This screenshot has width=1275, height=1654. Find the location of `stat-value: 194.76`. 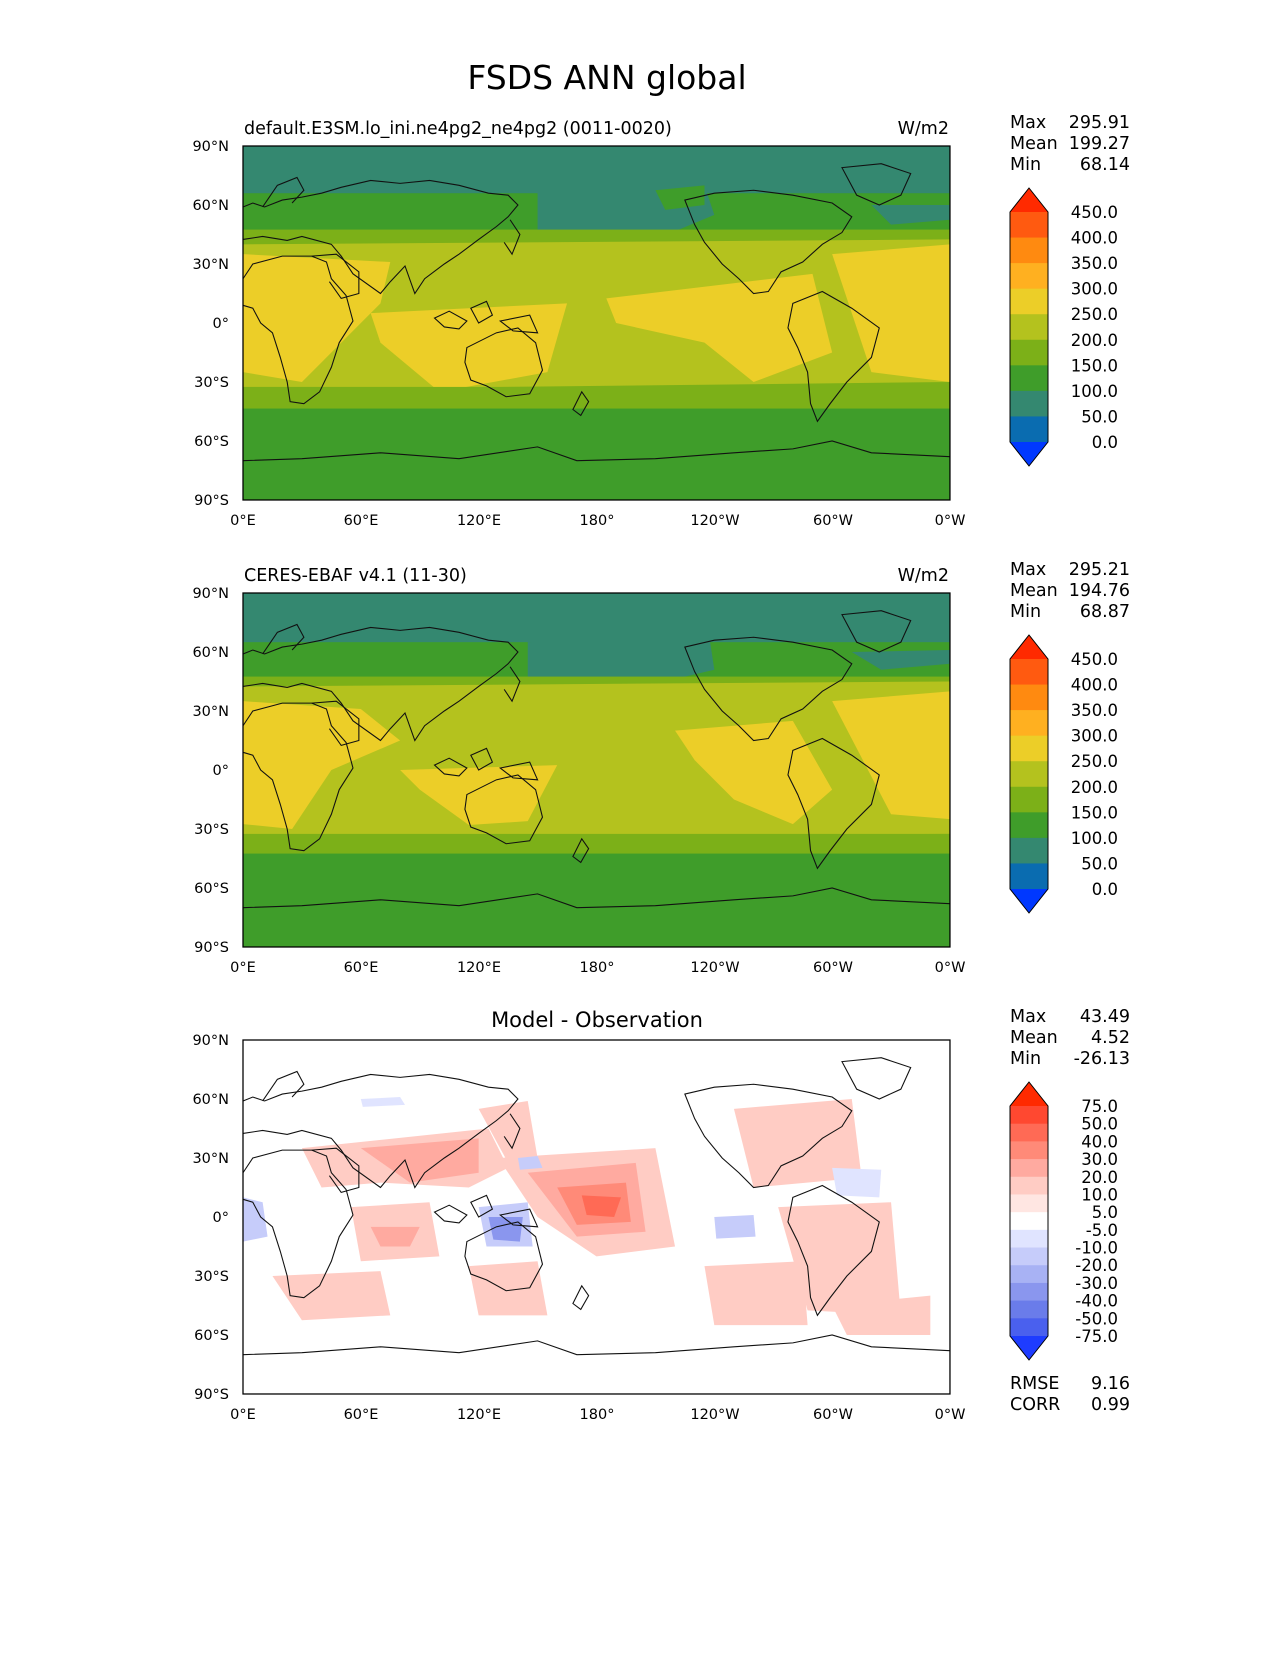

stat-value: 194.76 is located at coordinates (1099, 591).